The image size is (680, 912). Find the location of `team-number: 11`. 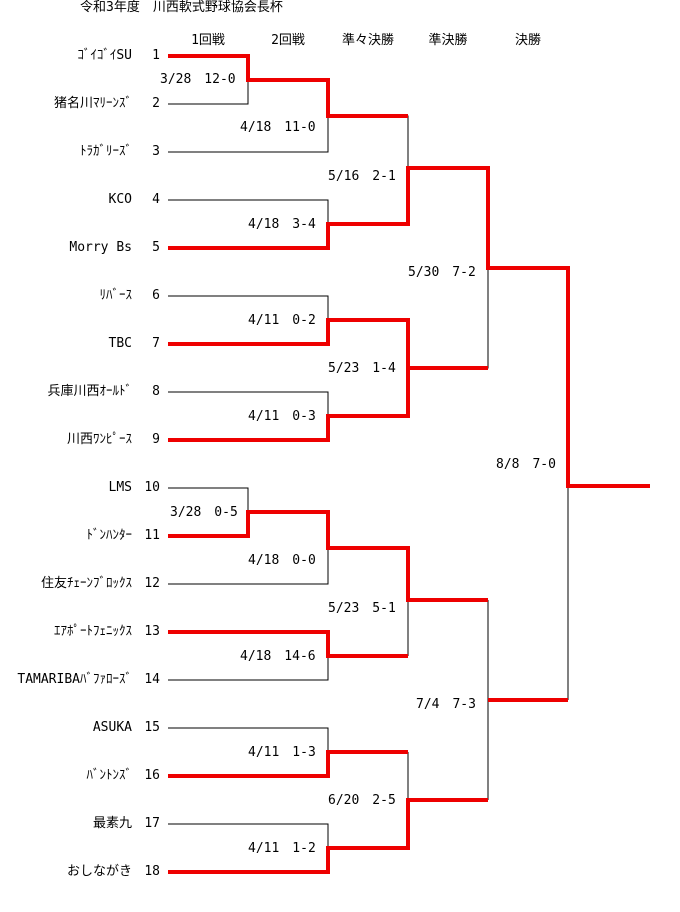

team-number: 11 is located at coordinates (152, 535).